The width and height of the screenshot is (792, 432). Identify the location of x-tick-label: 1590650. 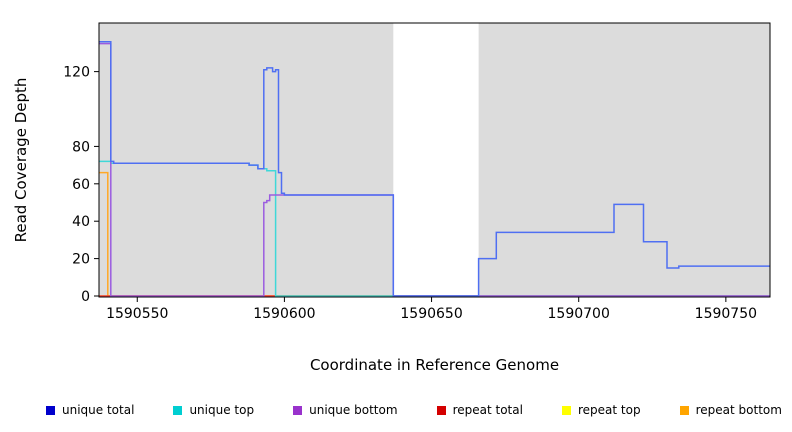
(431, 314).